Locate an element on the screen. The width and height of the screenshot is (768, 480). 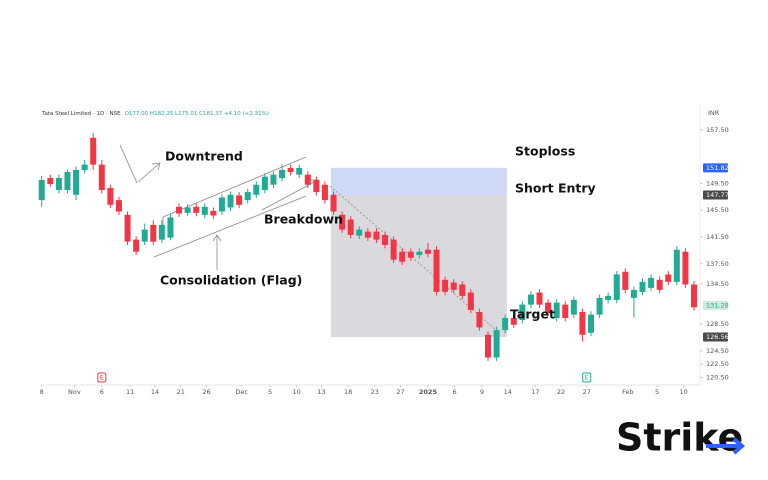
x-tick-label: 11 is located at coordinates (130, 392).